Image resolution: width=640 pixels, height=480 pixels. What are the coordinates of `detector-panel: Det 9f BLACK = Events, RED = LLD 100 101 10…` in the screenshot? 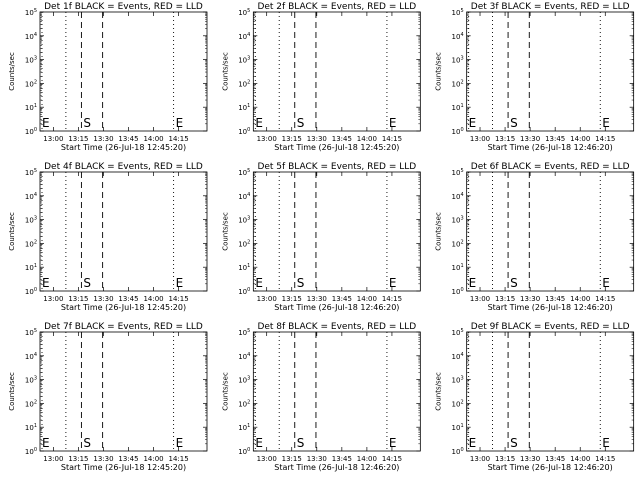 It's located at (535, 397).